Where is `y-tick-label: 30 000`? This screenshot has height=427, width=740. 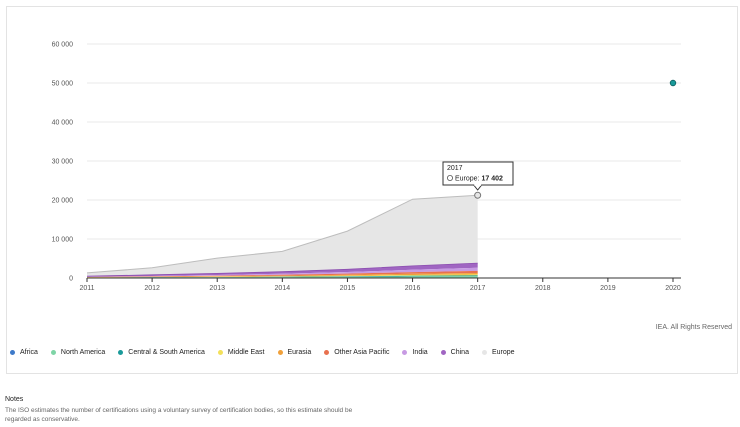 y-tick-label: 30 000 is located at coordinates (63, 162).